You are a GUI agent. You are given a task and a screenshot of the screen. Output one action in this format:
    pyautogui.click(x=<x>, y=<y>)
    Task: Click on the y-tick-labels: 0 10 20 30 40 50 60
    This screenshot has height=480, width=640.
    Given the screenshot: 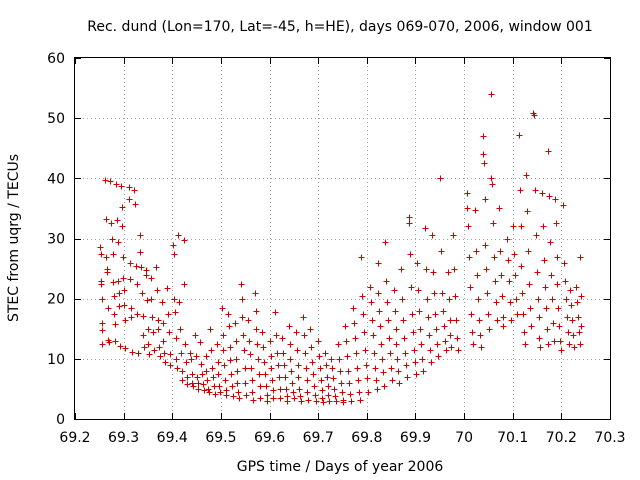 What is the action you would take?
    pyautogui.click(x=56, y=239)
    